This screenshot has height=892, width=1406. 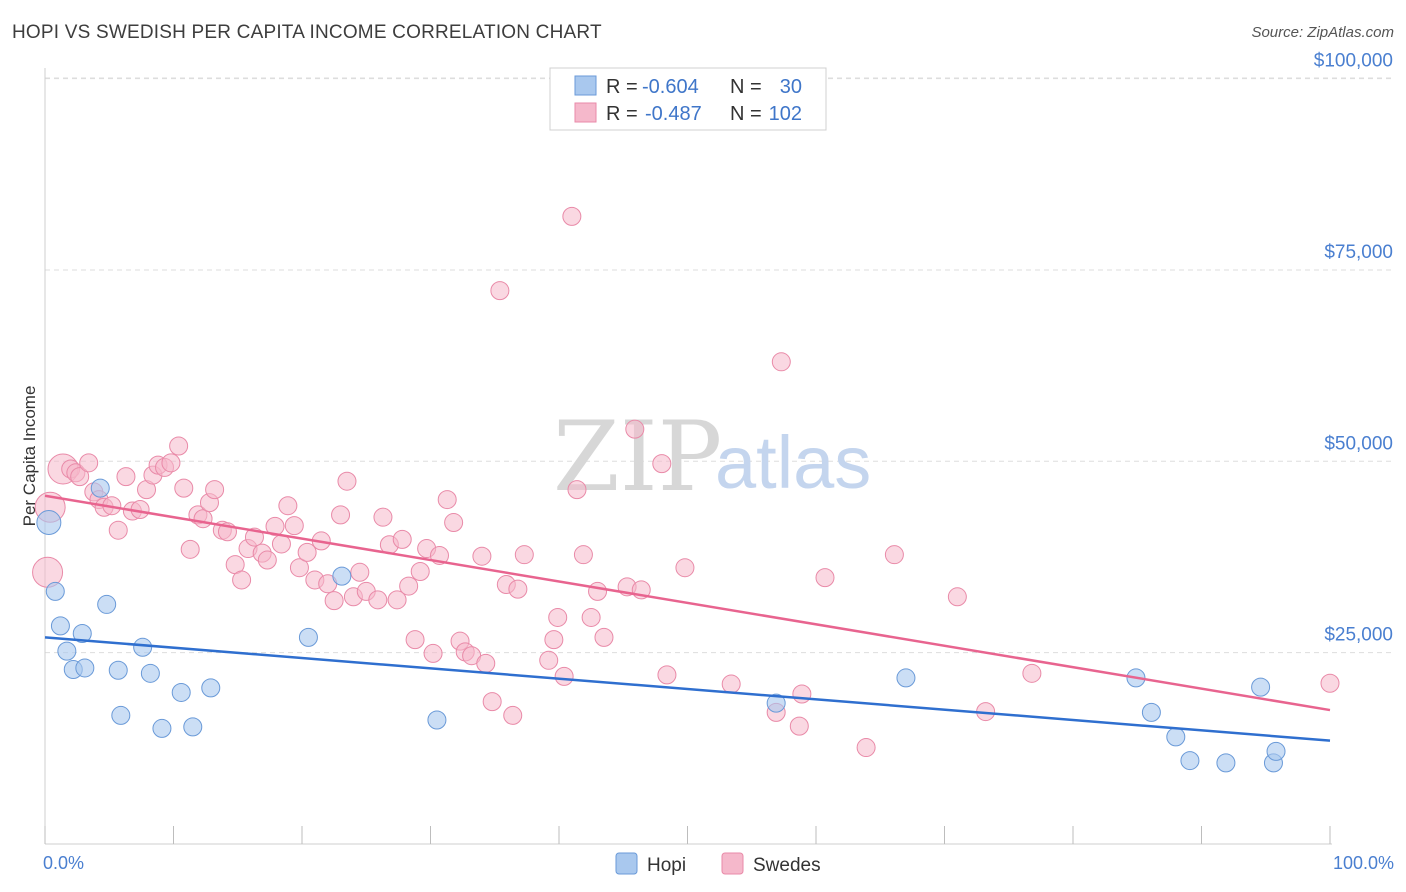 What do you see at coordinates (687, 835) in the screenshot?
I see `x-ticks` at bounding box center [687, 835].